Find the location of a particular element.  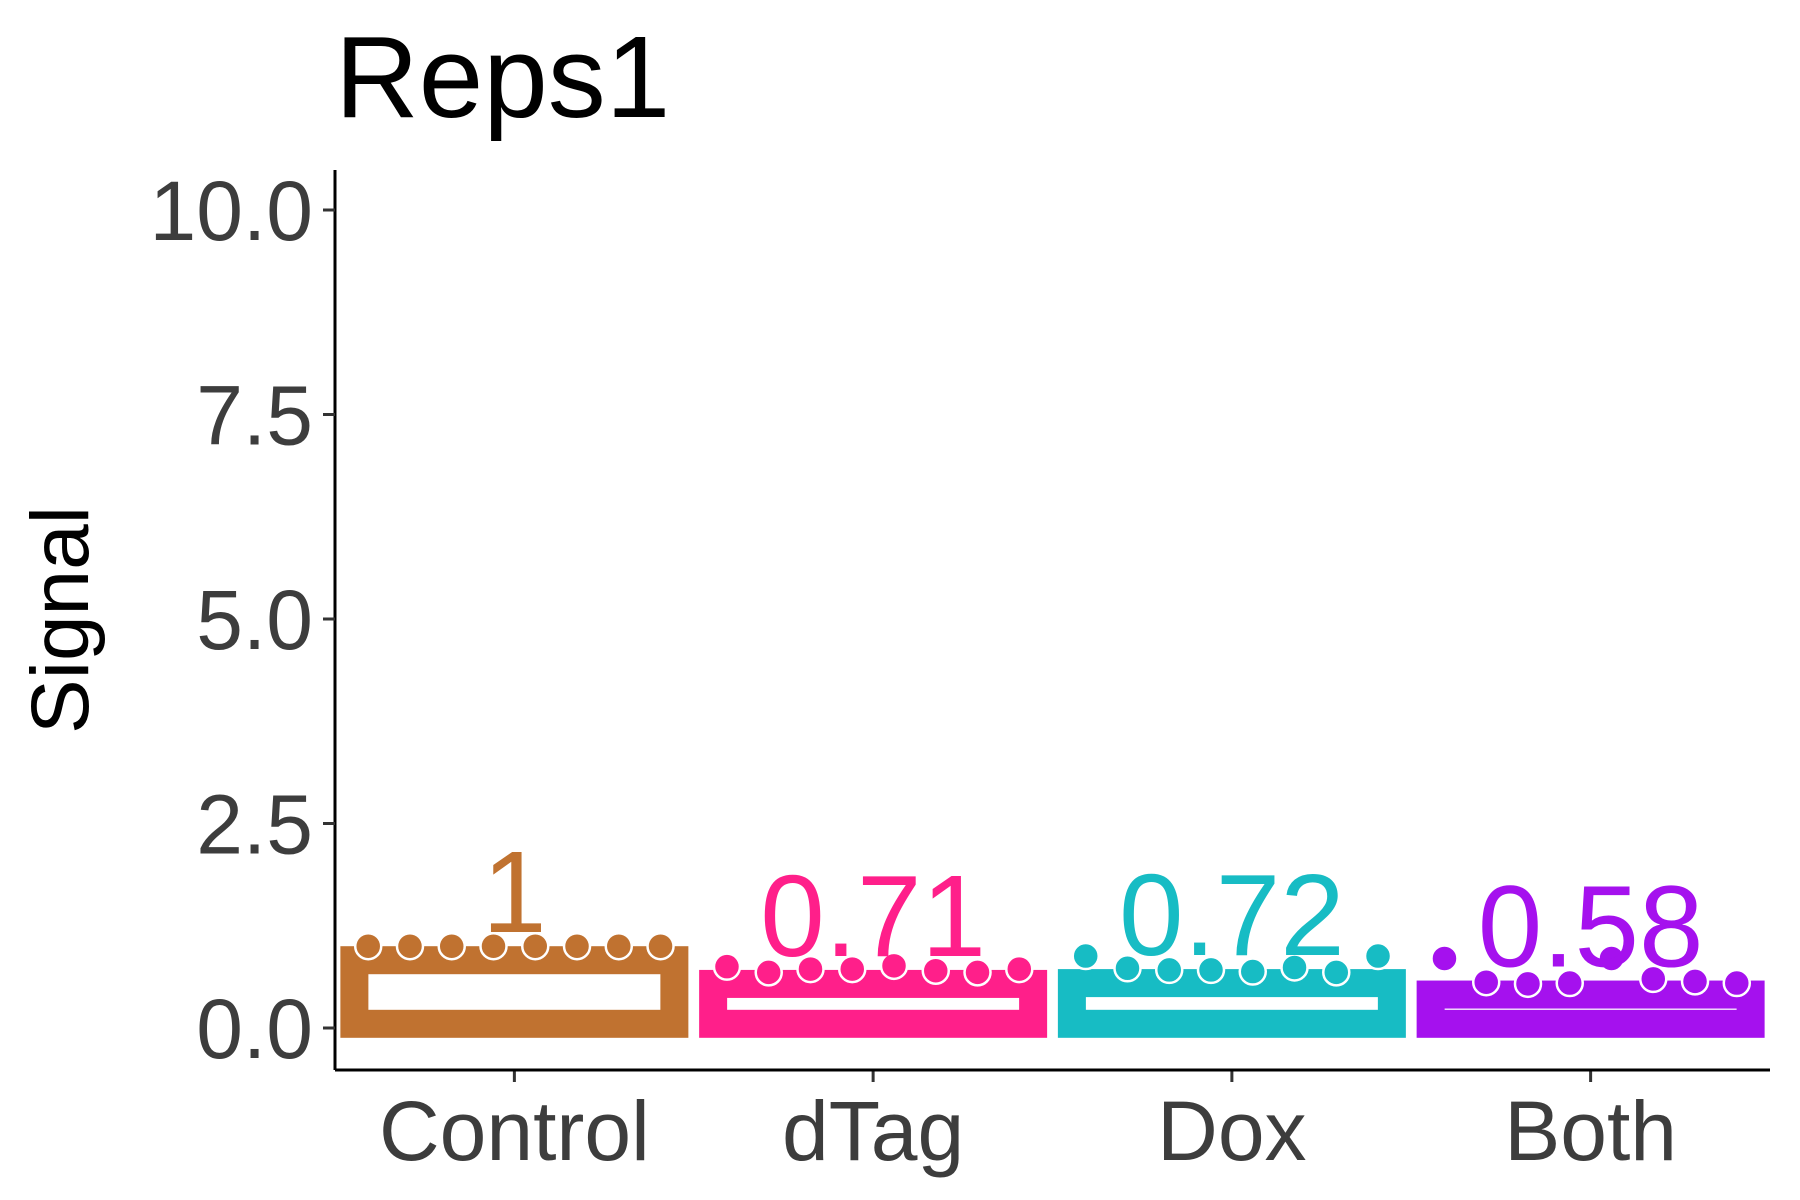

bars-layer is located at coordinates (1052, 992).